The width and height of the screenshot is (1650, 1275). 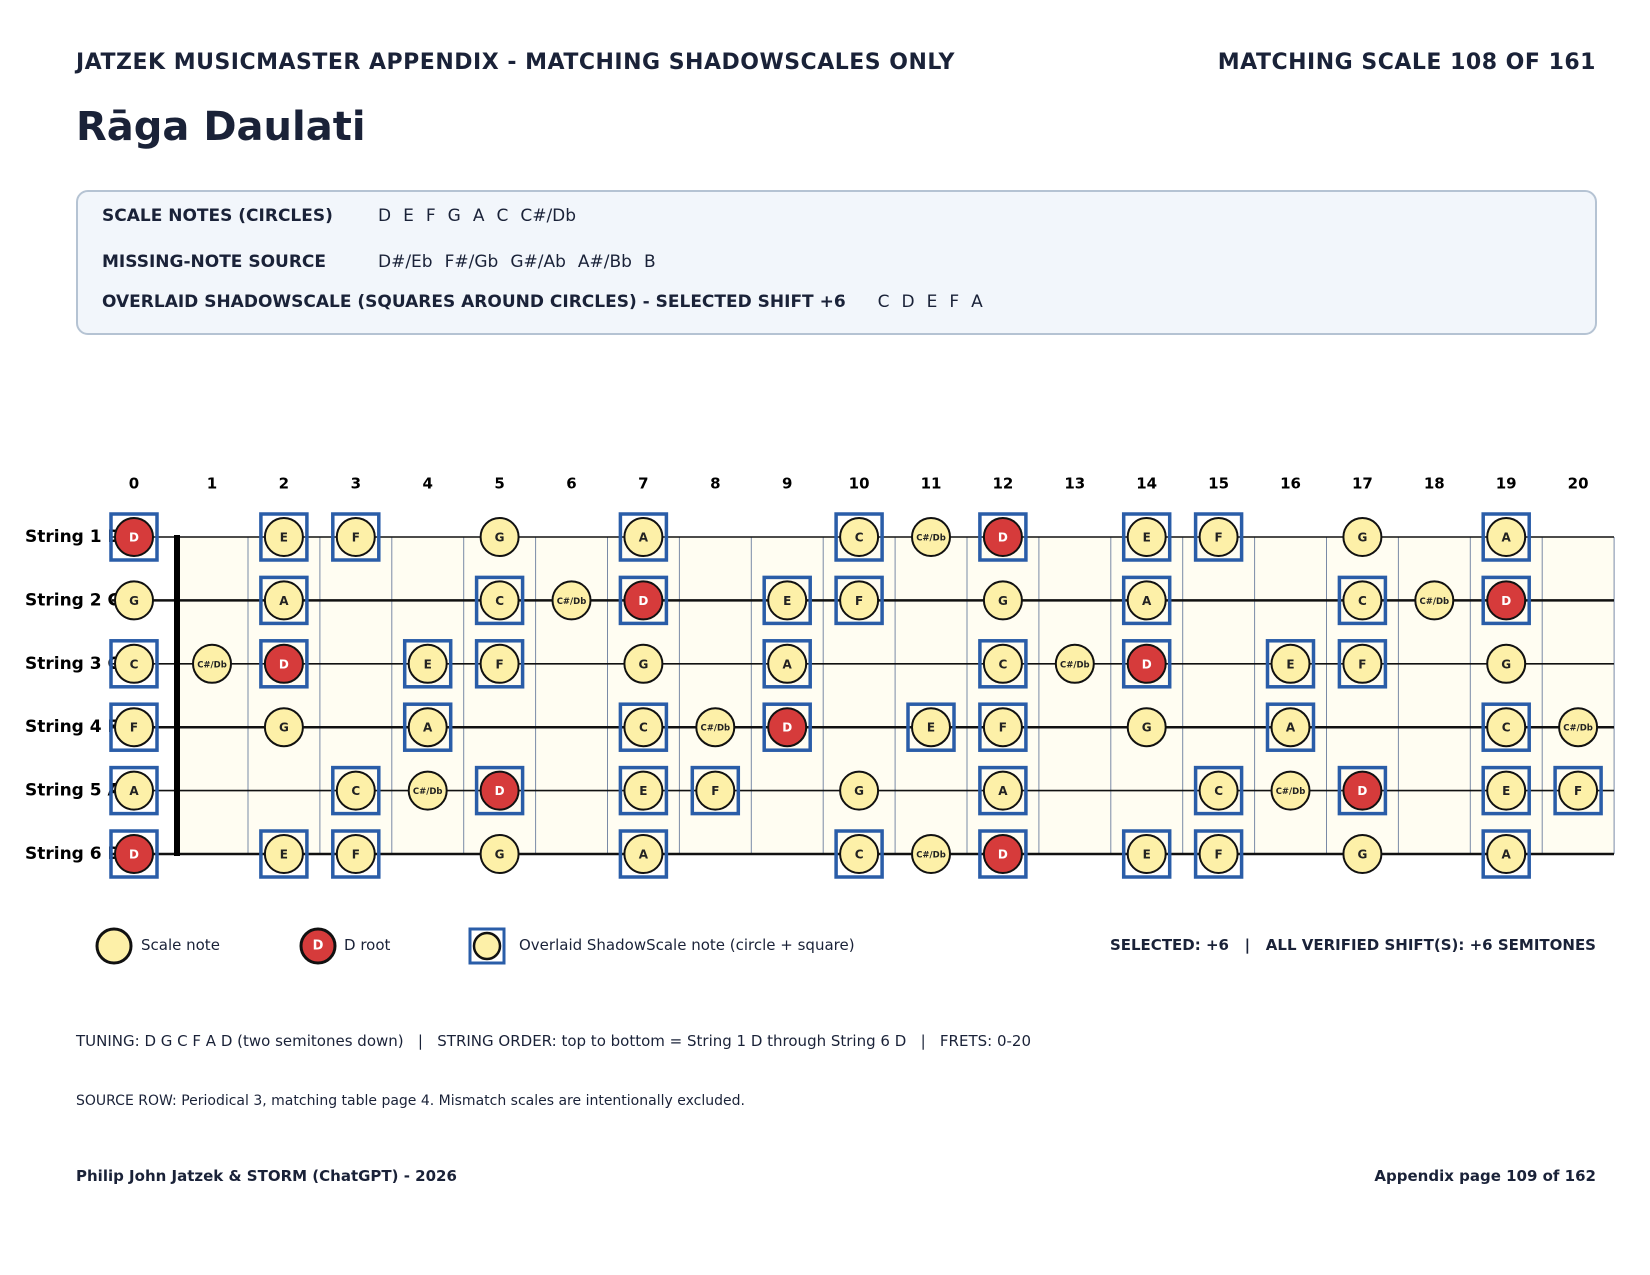 I want to click on fret-number: 19, so click(x=1506, y=484).